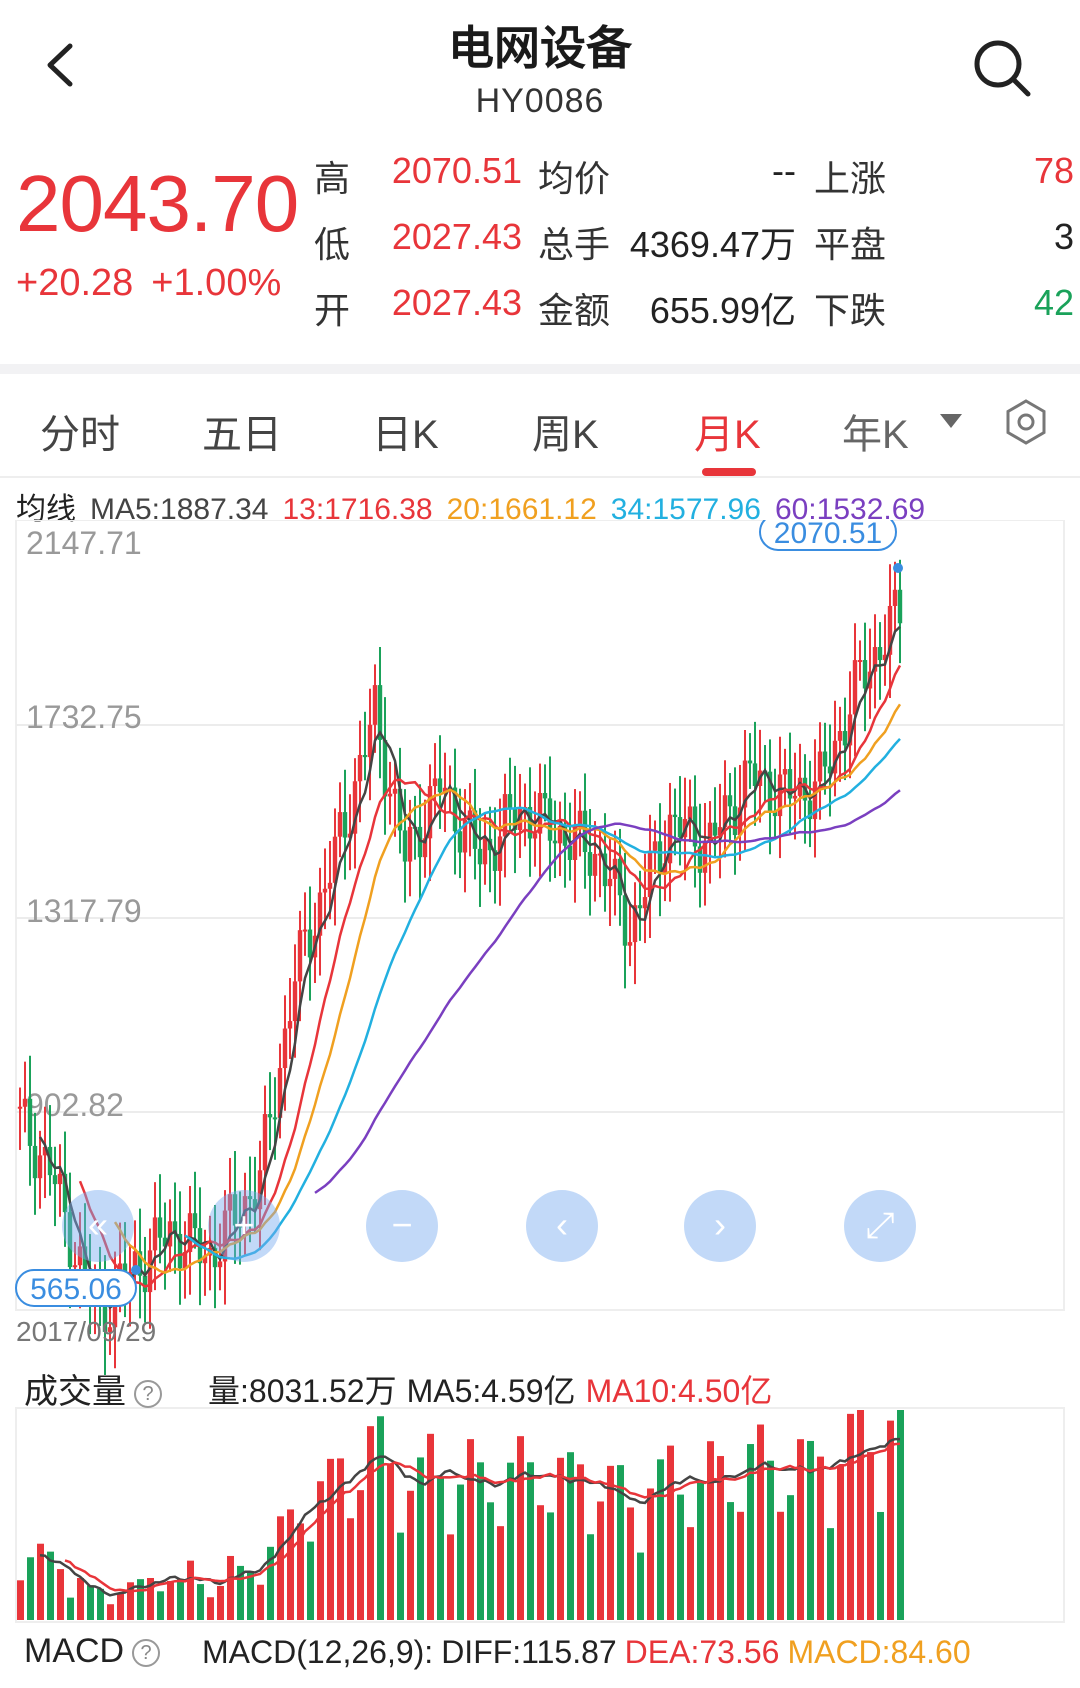 The image size is (1080, 1688). What do you see at coordinates (880, 1226) in the screenshot?
I see `expand-icon: ⤢` at bounding box center [880, 1226].